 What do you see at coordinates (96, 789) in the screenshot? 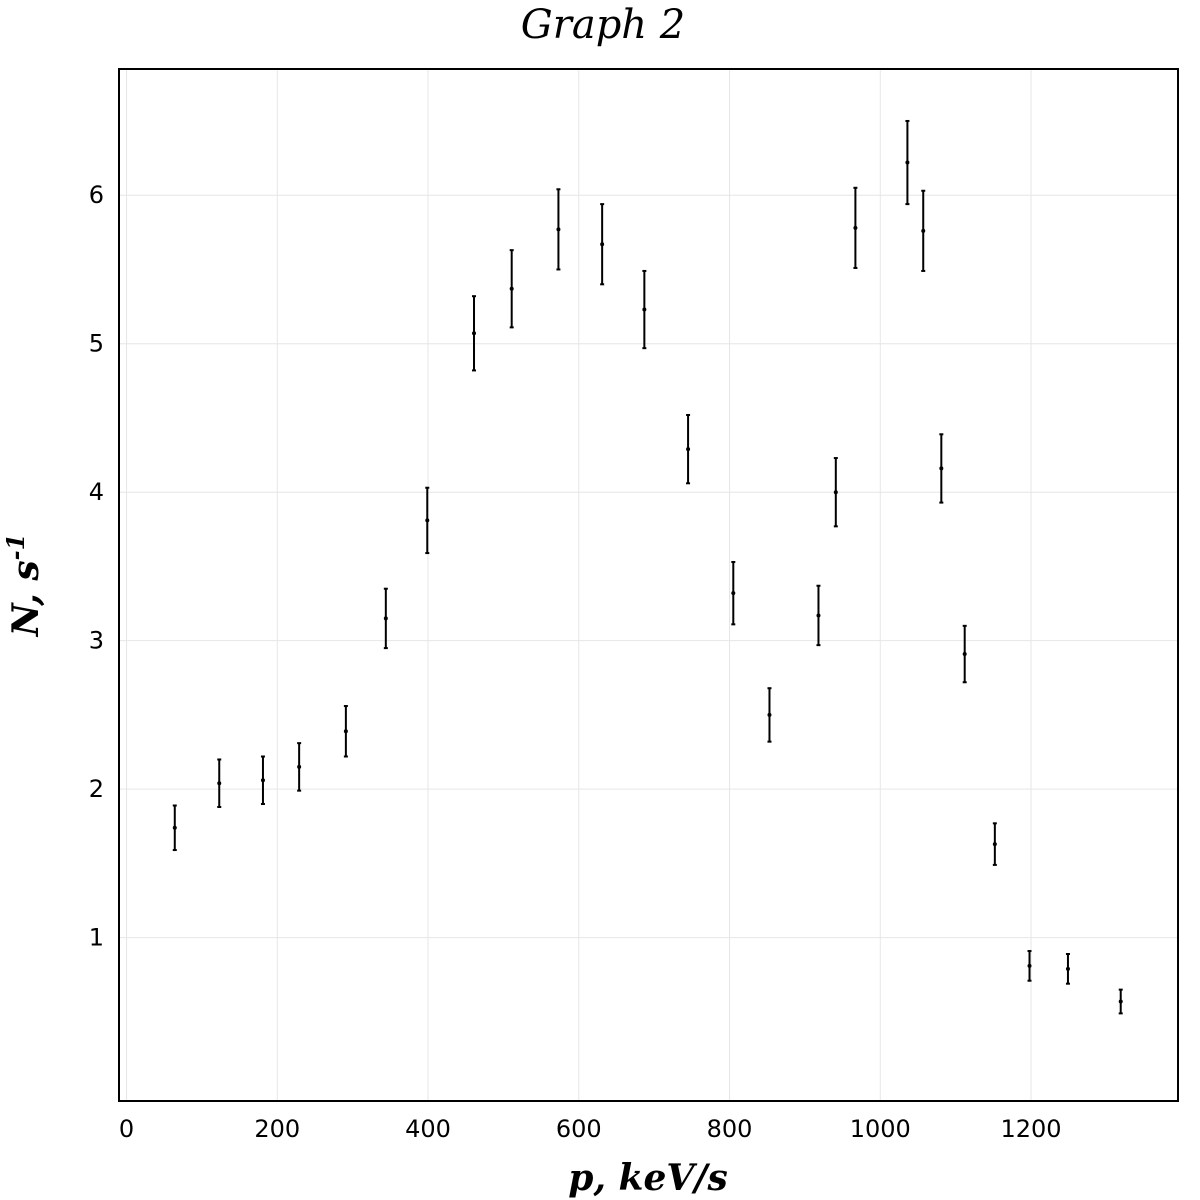
I see `y-tick-label: 2` at bounding box center [96, 789].